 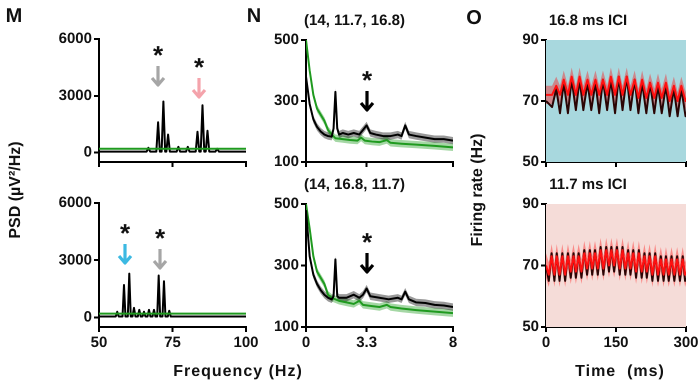 I want to click on chart-title: 16.8 ms ICI, so click(x=588, y=21).